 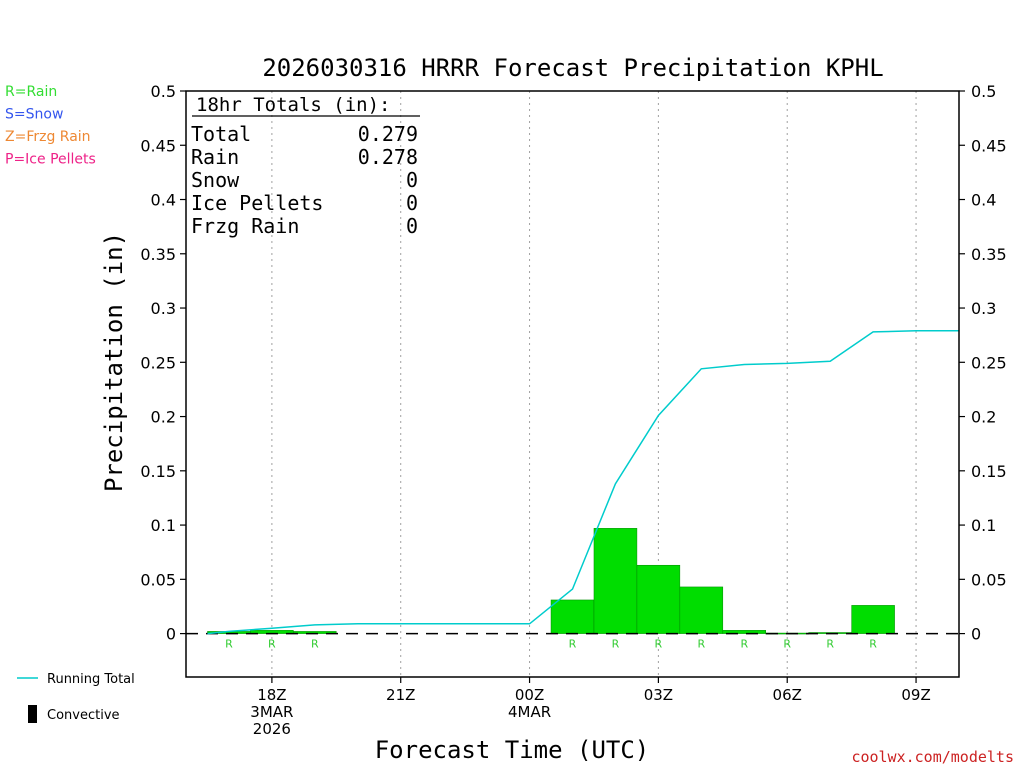 I want to click on x-axis-label: Forecast Time (UTC), so click(x=512, y=750).